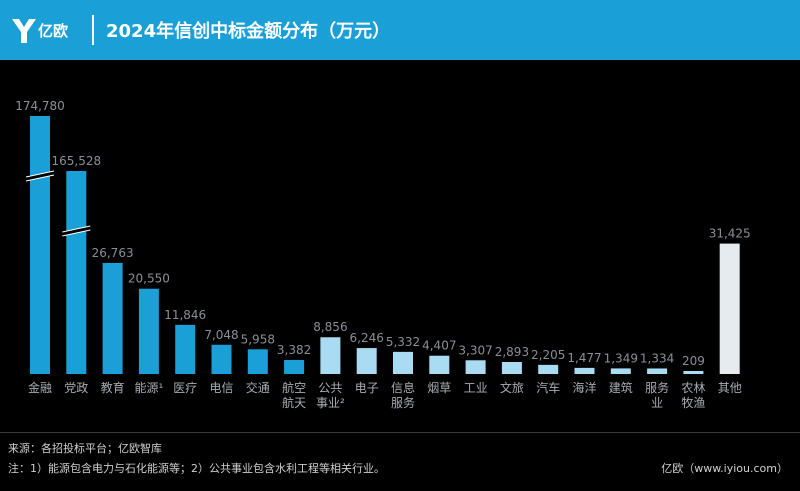  What do you see at coordinates (584, 387) in the screenshot?
I see `category-label: 海洋` at bounding box center [584, 387].